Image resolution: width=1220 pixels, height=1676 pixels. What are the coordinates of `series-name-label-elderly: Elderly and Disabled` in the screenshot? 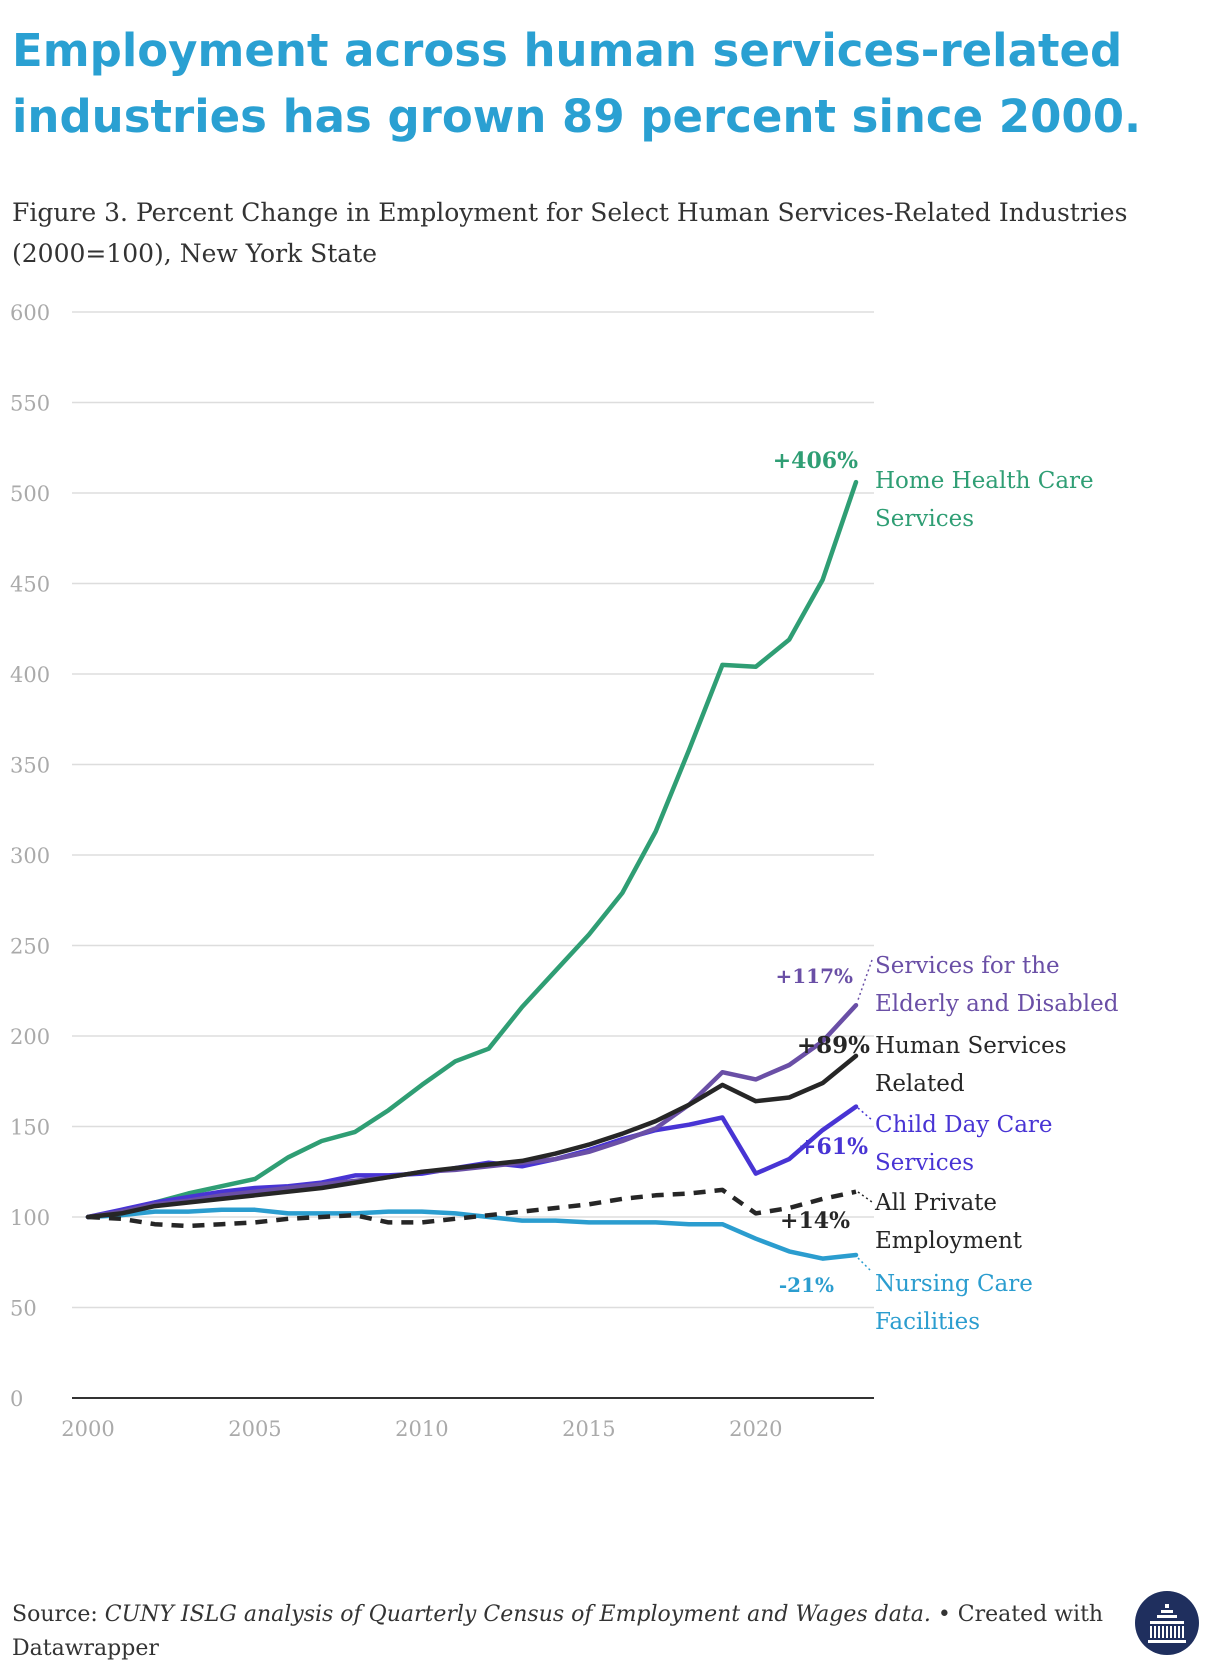 It's located at (997, 1004).